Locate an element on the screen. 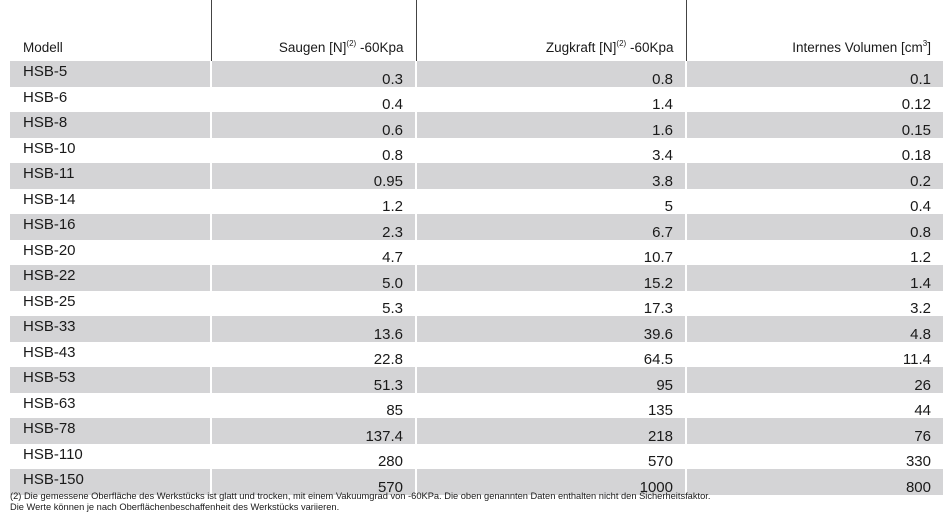  cell-suction: 280 is located at coordinates (313, 456).